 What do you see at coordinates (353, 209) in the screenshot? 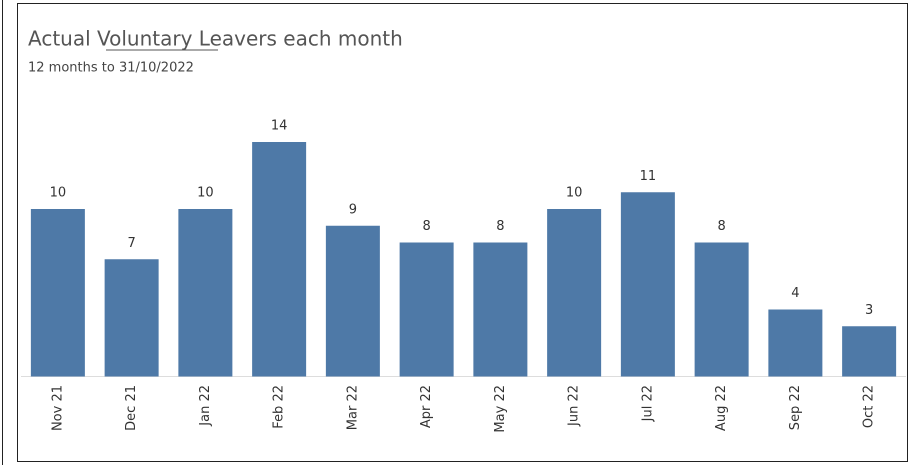
I see `value-label: 9` at bounding box center [353, 209].